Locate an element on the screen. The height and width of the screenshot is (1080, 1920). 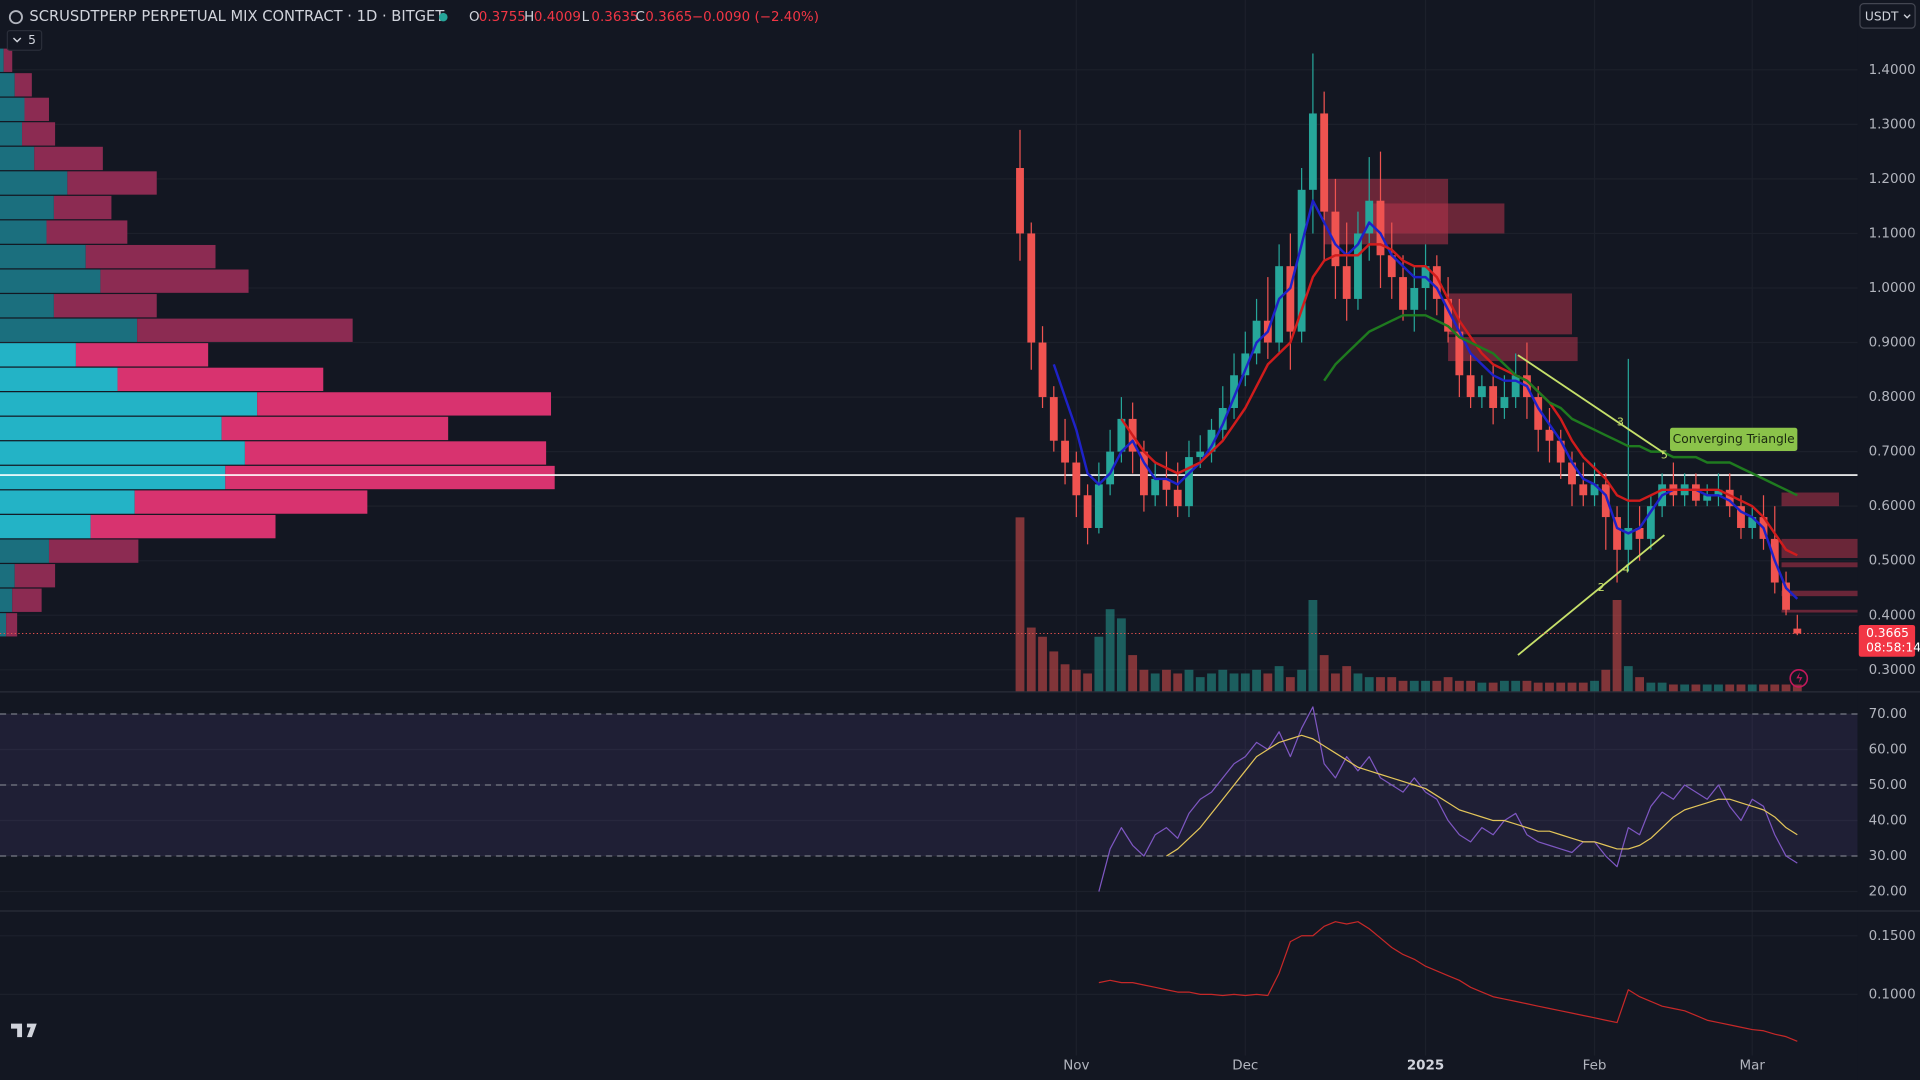
collapse-box is located at coordinates (24, 40).